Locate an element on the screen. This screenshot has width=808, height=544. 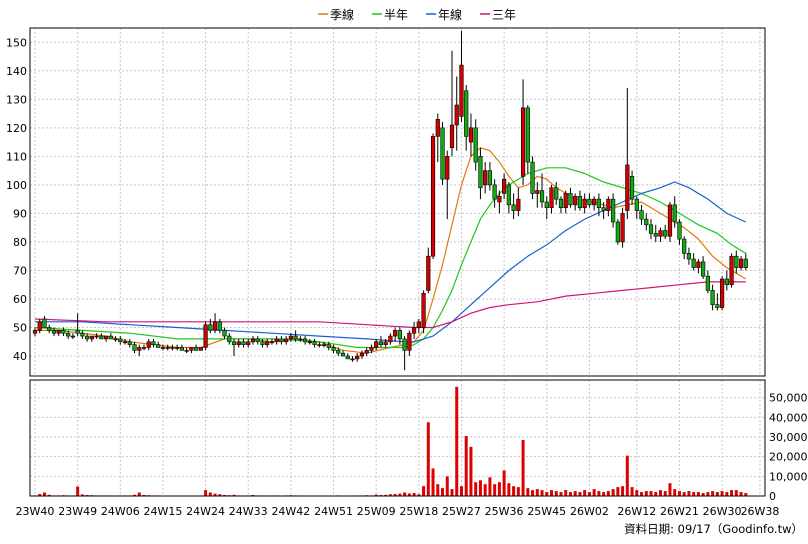
volume-ytick-0: 0 is located at coordinates (772, 496).